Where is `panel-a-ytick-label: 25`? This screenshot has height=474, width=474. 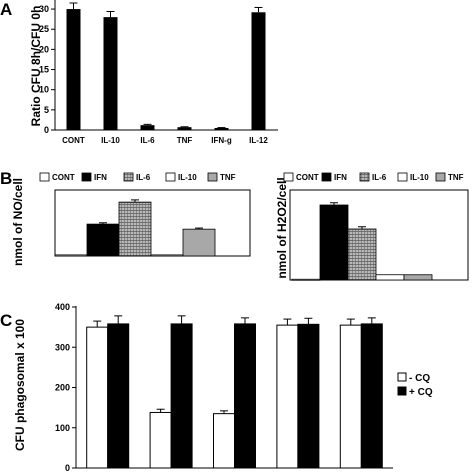 panel-a-ytick-label: 25 is located at coordinates (44, 29).